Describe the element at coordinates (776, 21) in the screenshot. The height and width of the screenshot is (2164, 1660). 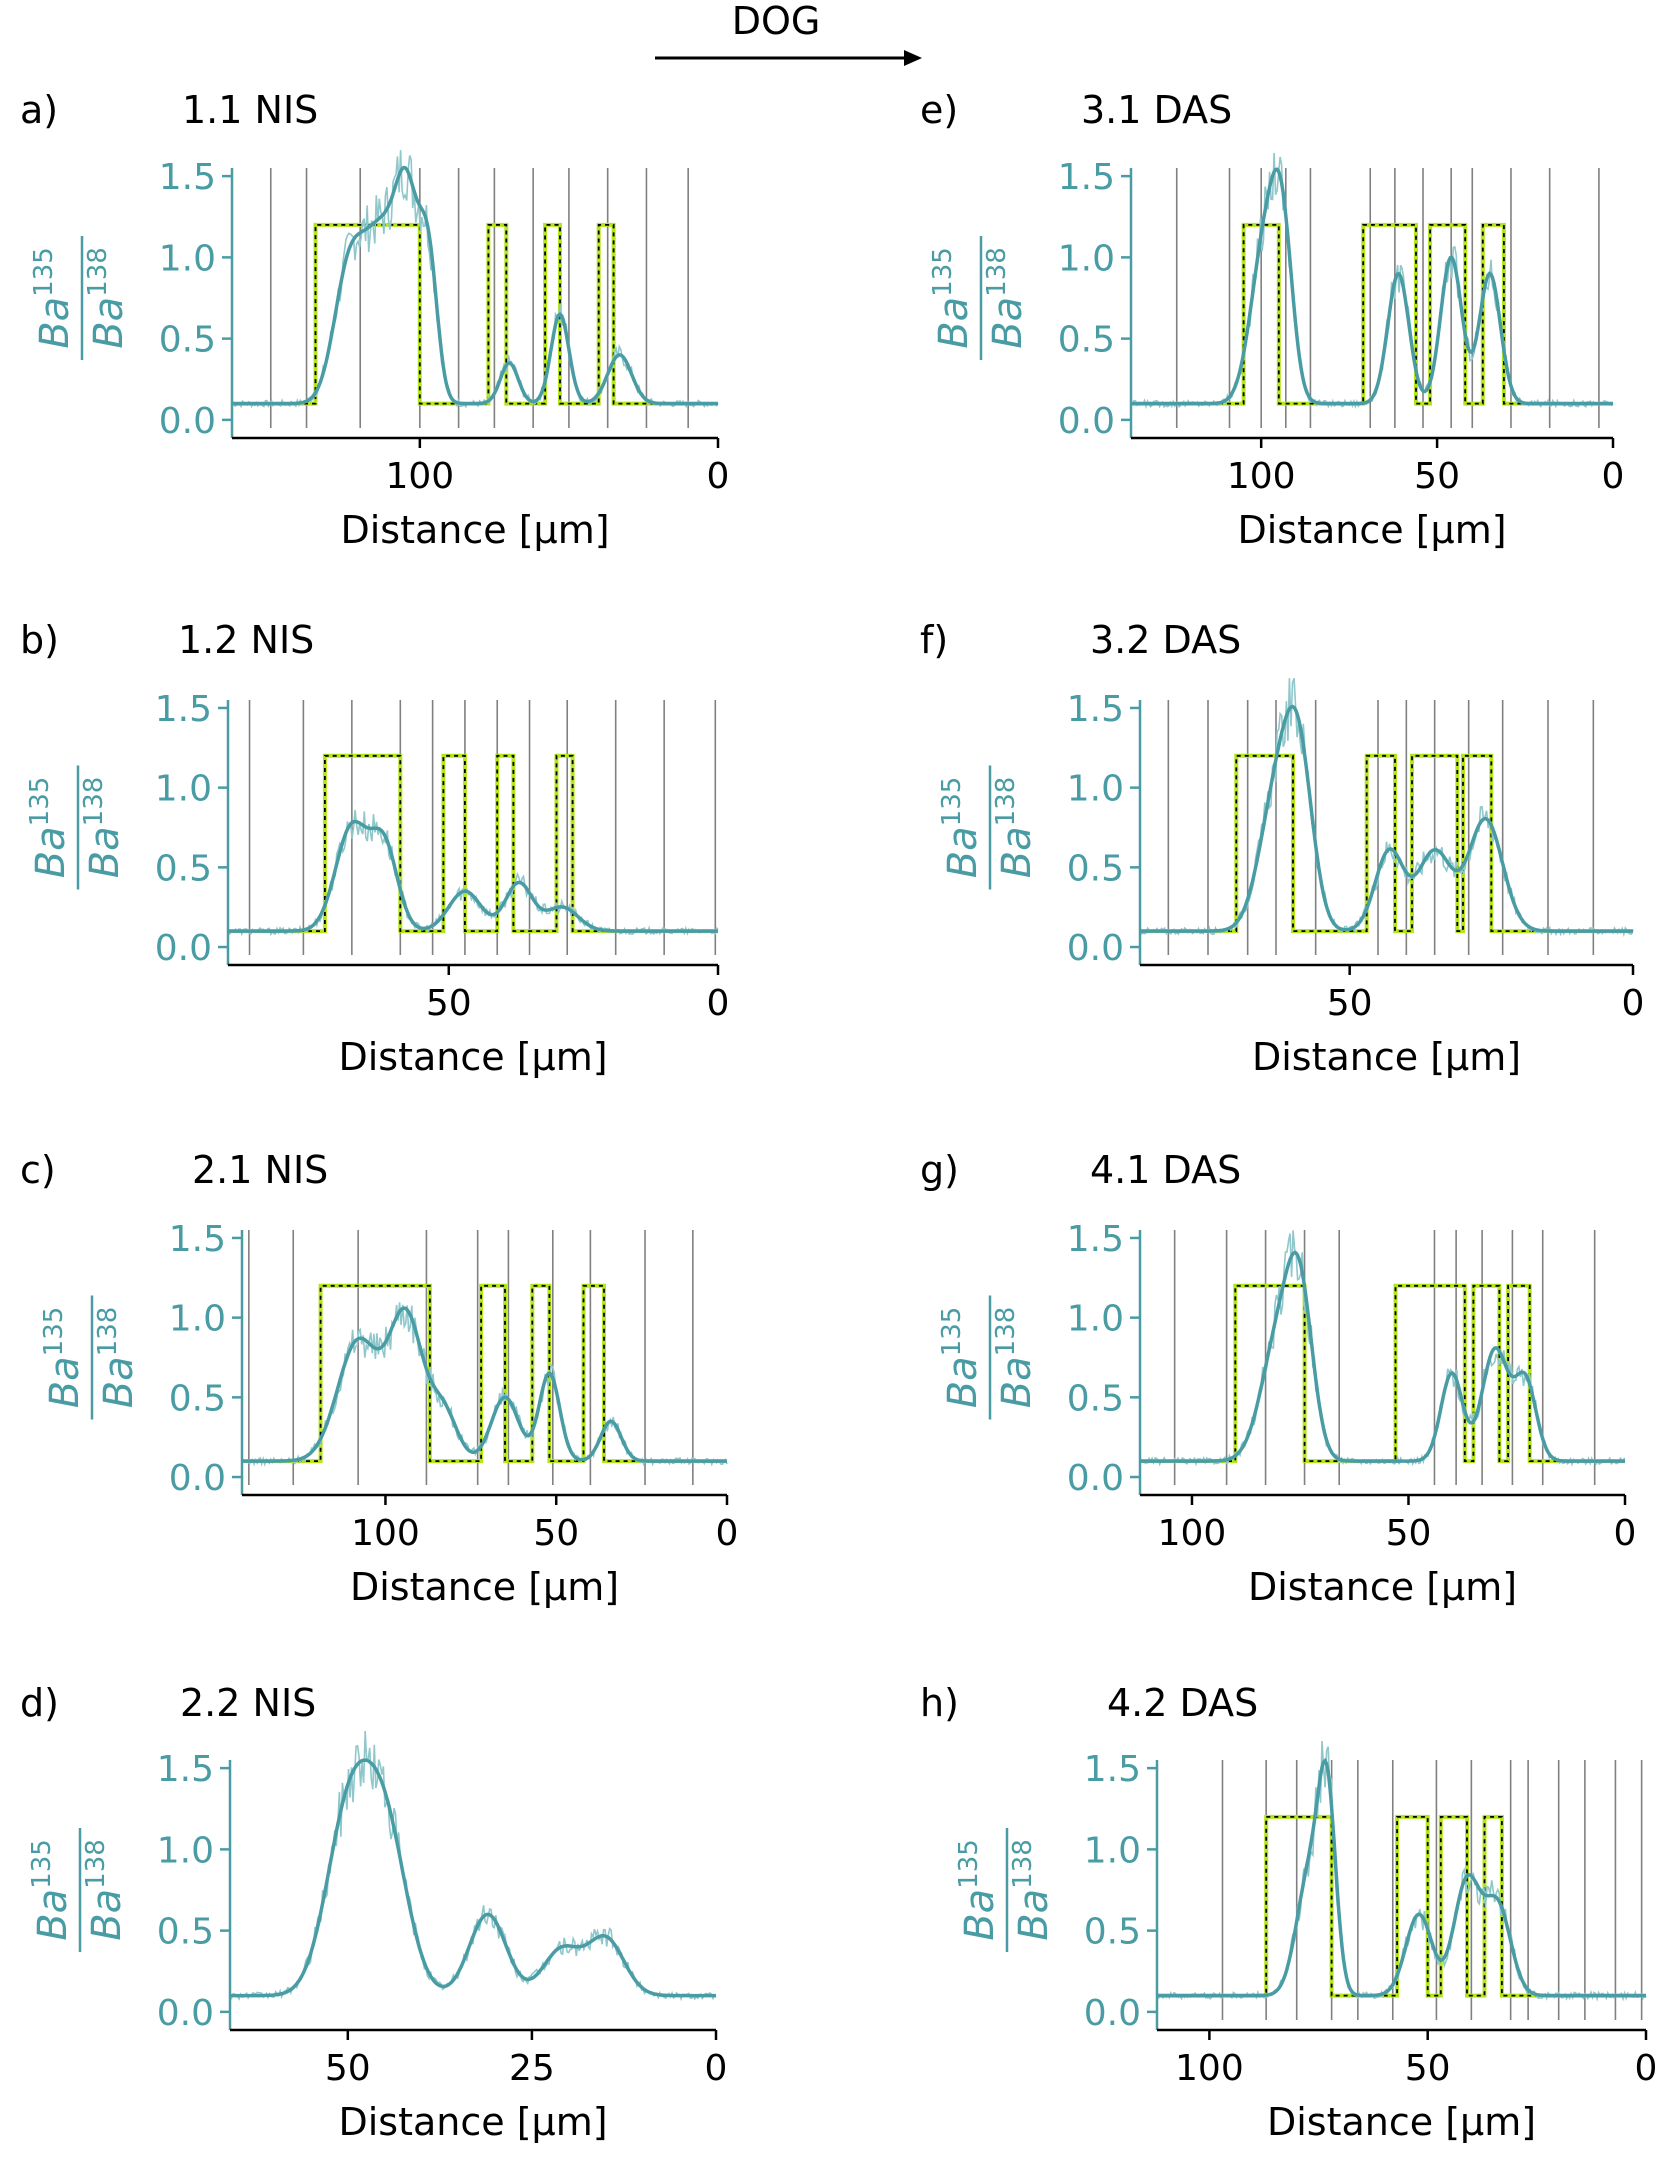
I see `dog-arrow-label: DOG` at that location.